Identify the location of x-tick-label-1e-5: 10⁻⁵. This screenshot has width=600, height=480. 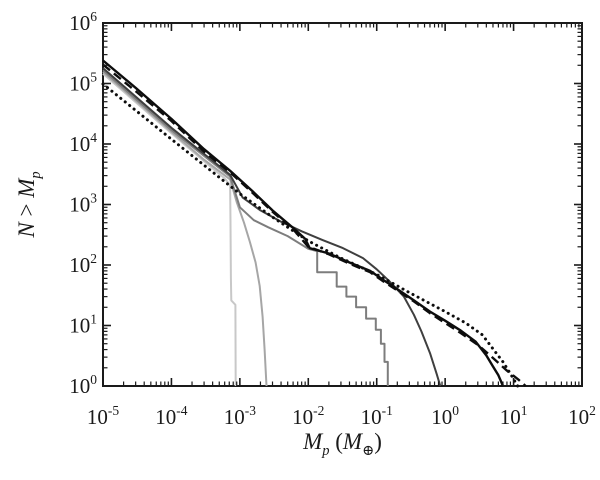
(103, 416).